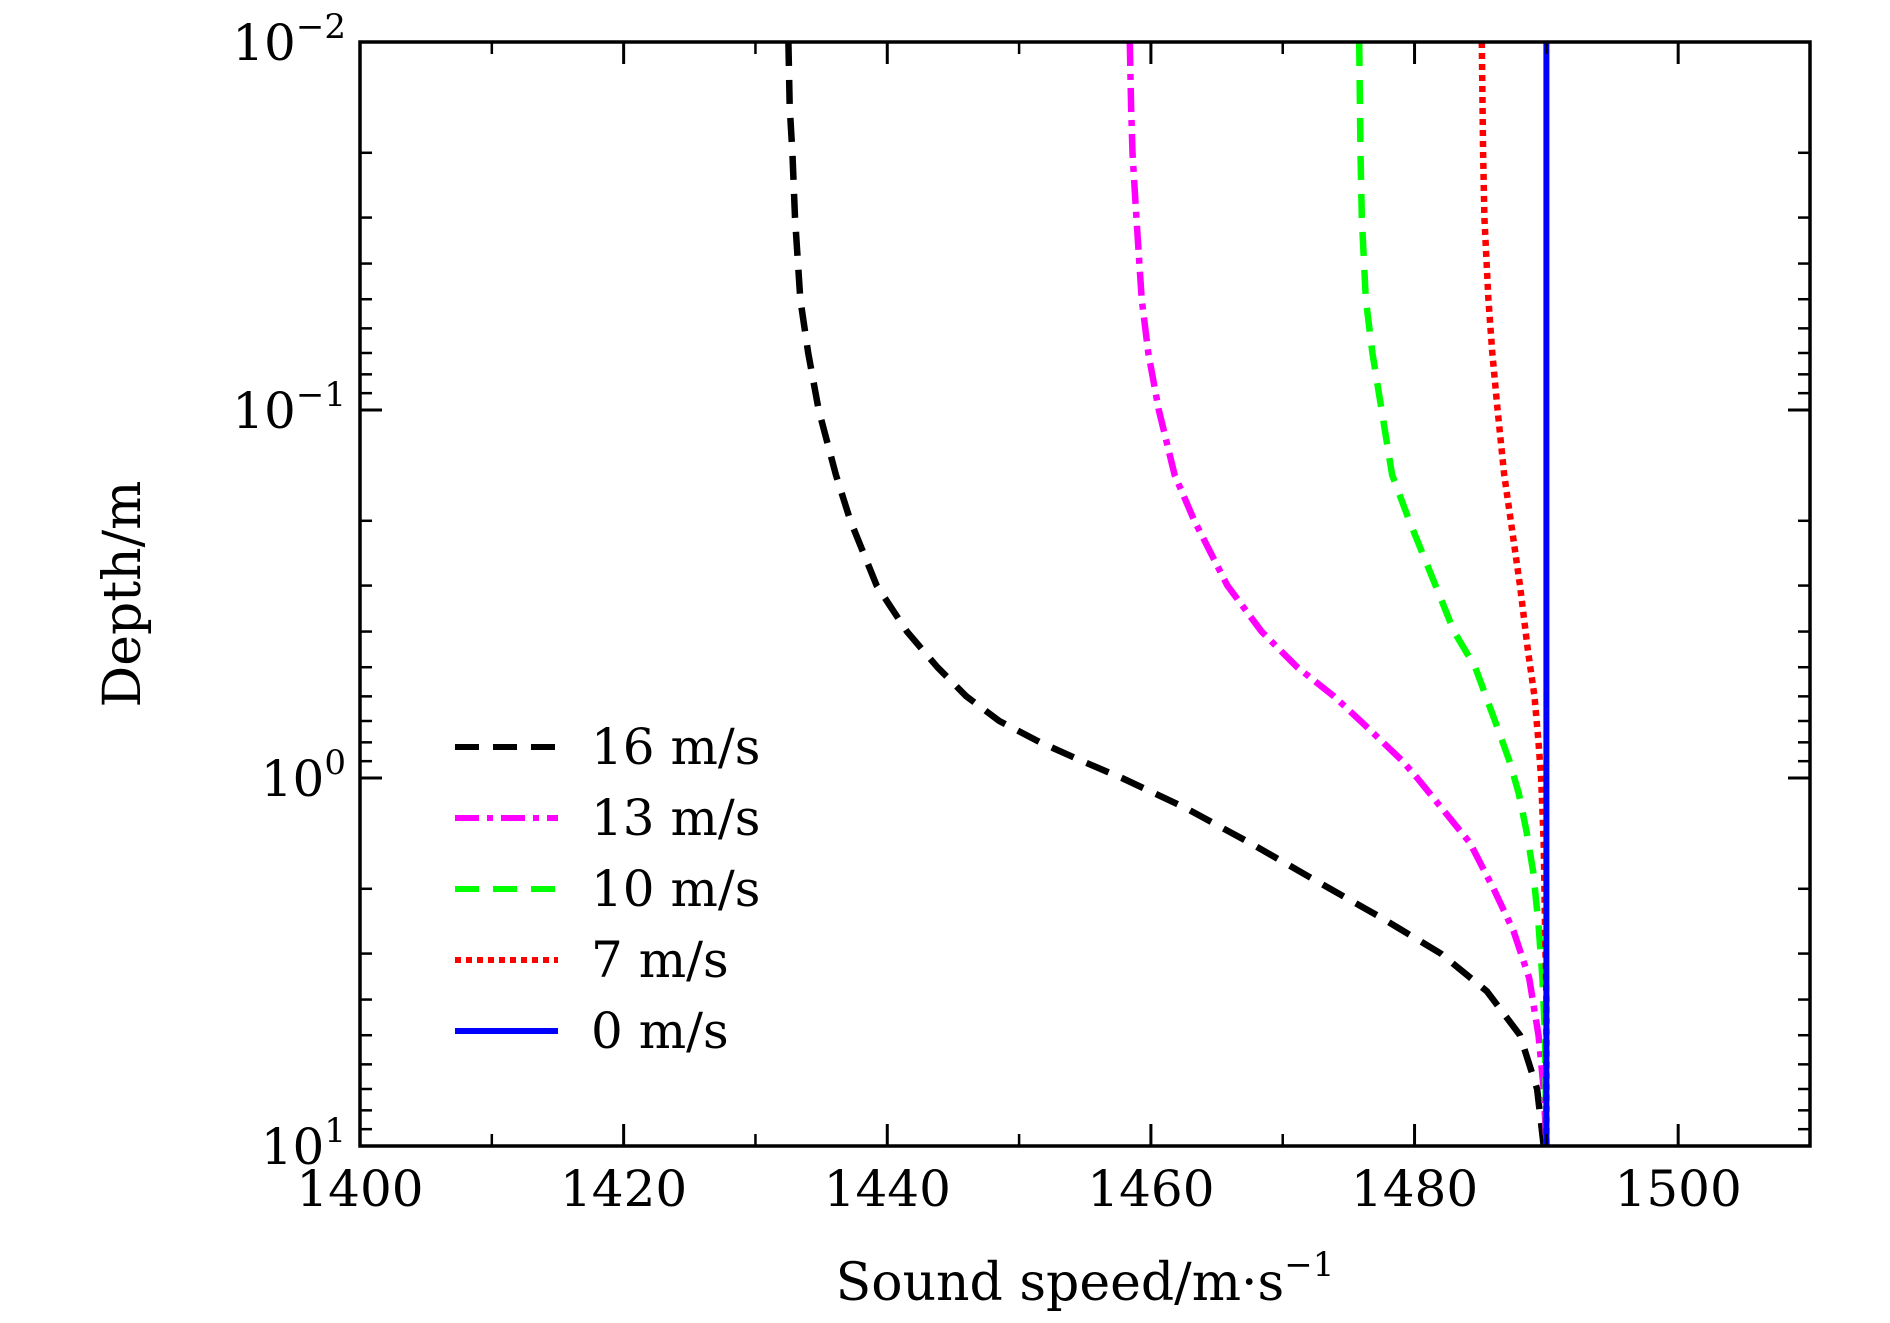 The image size is (1890, 1323). What do you see at coordinates (303, 775) in the screenshot?
I see `y-tick-label: 10⁰` at bounding box center [303, 775].